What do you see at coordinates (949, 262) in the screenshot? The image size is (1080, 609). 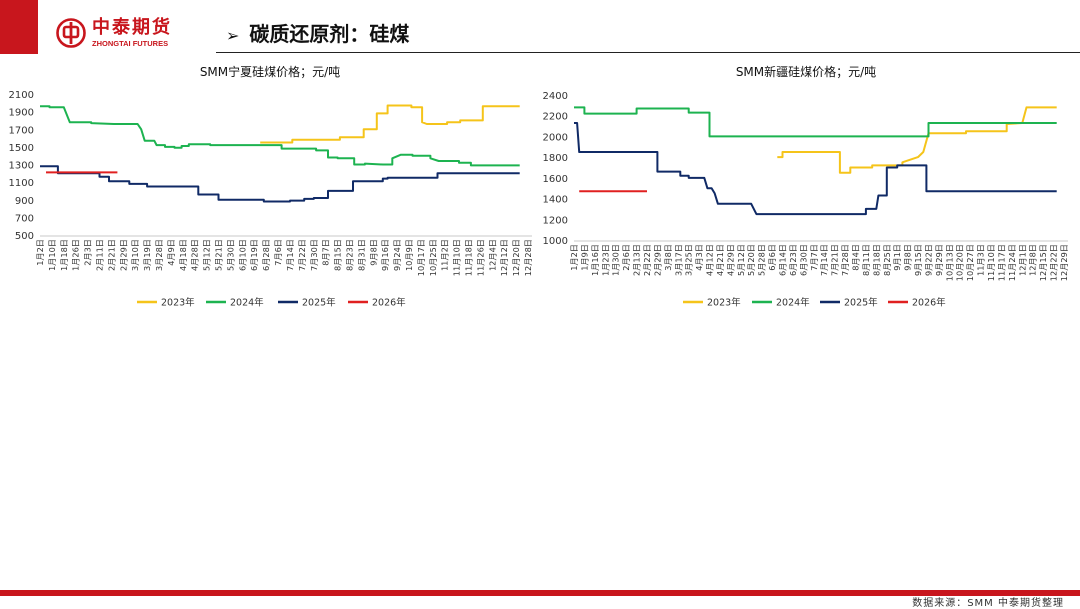 I see `x-tick-label: 10月13日` at bounding box center [949, 262].